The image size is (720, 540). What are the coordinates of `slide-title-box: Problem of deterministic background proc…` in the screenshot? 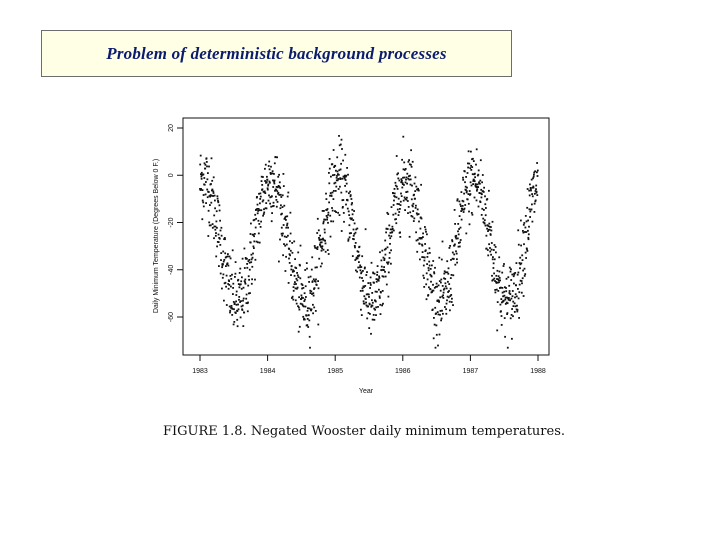 It's located at (276, 53).